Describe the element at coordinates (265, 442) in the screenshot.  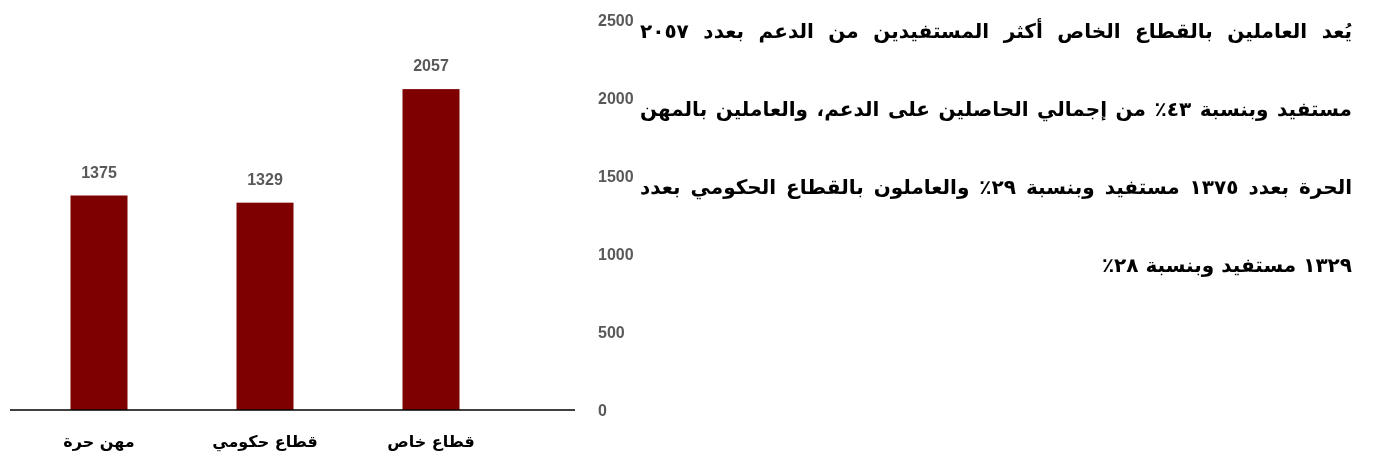
I see `x-tick-label: قطاع حكومي` at that location.